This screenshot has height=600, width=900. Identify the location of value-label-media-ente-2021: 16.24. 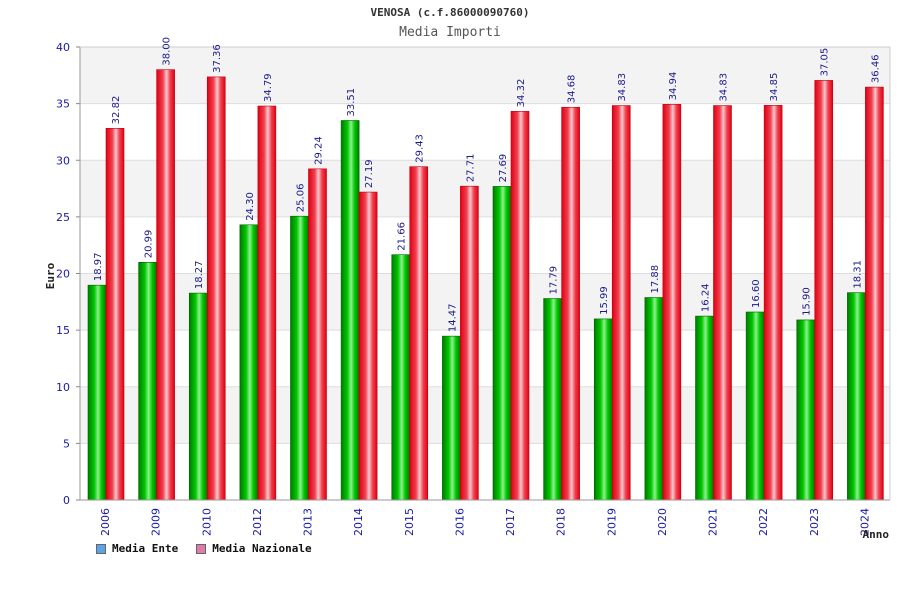
(706, 297).